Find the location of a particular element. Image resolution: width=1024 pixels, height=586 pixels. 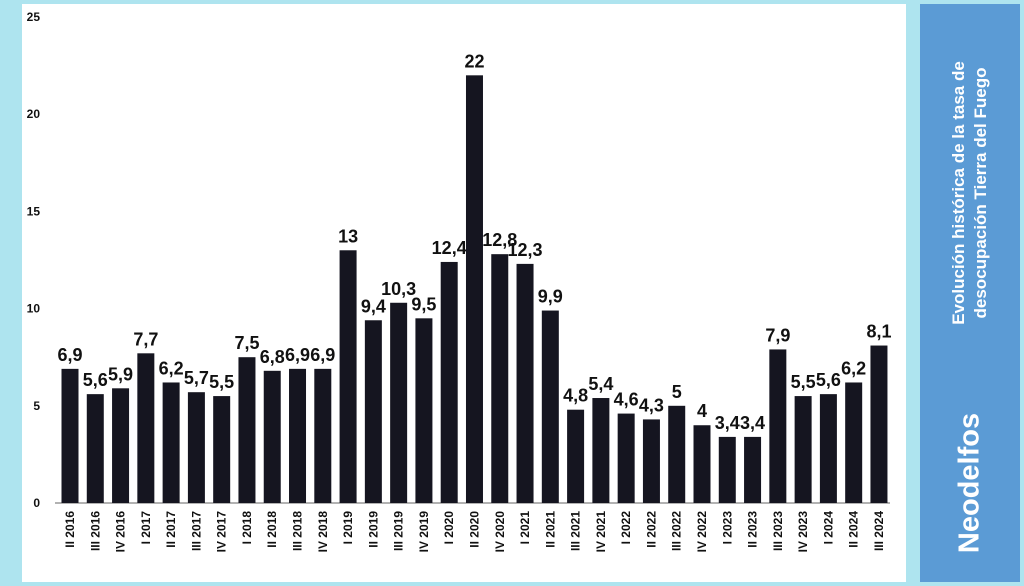

data-label: 9,5 is located at coordinates (423, 304).